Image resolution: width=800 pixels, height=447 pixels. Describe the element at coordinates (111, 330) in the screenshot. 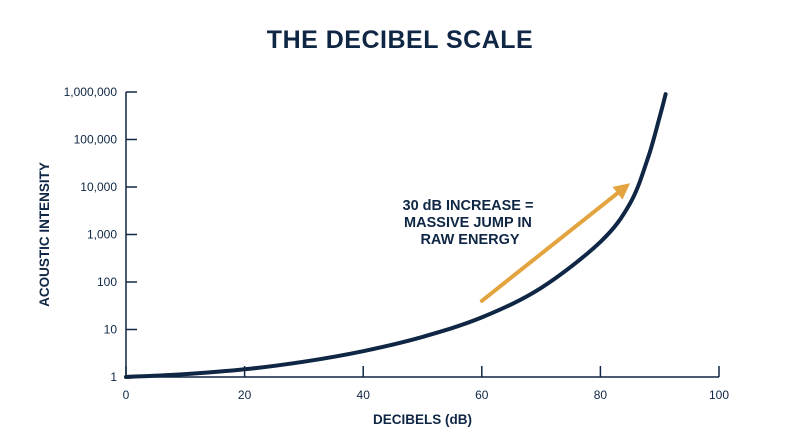

I see `y-tick-label: 10` at that location.